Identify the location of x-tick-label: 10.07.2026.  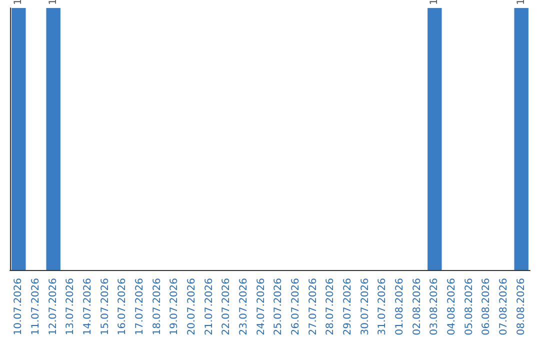
(18, 307).